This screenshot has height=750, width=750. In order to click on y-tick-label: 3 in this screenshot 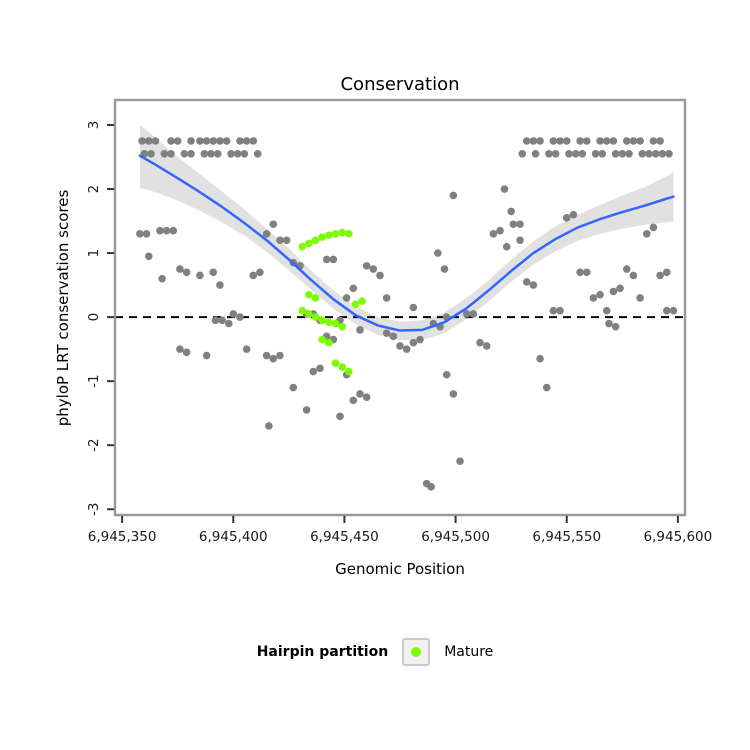, I will do `click(94, 125)`.